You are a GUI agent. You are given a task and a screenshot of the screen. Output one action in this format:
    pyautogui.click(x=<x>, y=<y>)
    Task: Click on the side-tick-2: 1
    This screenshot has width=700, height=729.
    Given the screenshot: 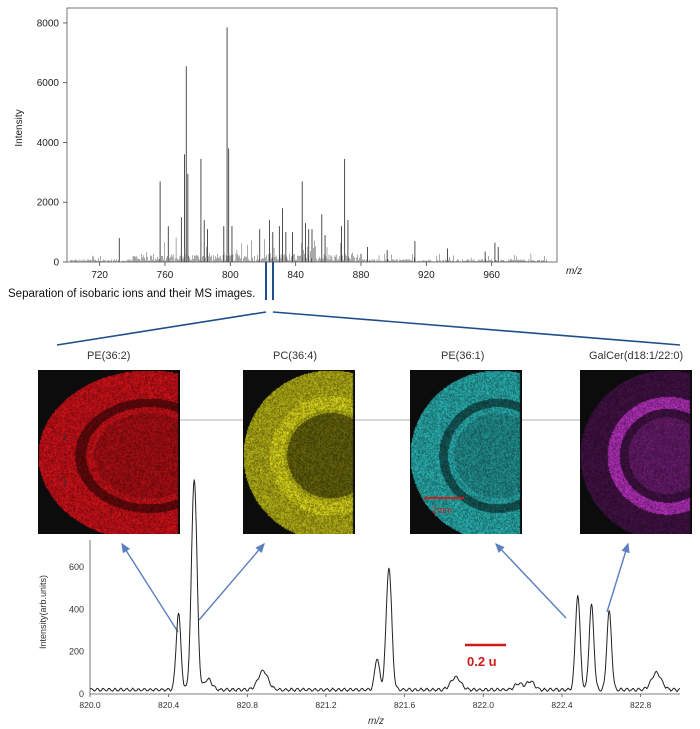 What is the action you would take?
    pyautogui.click(x=65, y=482)
    